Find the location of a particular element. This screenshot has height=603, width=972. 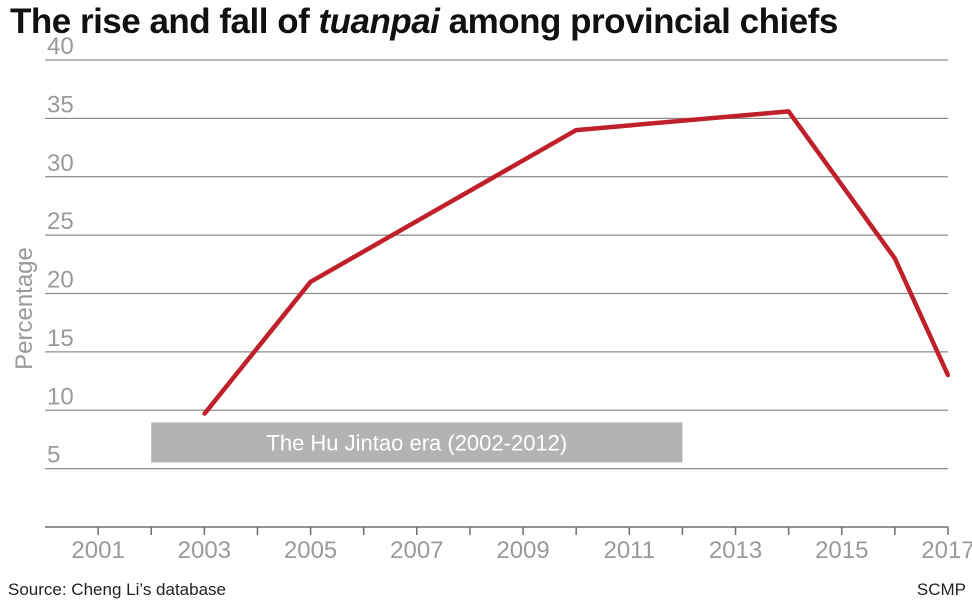

x-tick-label: 2011 is located at coordinates (629, 550).